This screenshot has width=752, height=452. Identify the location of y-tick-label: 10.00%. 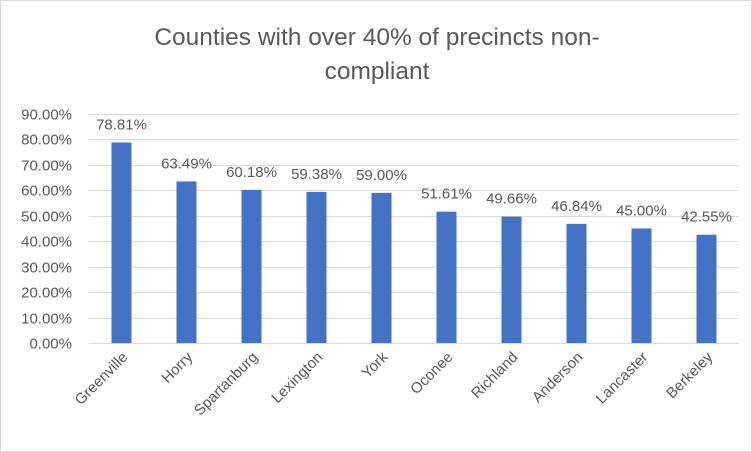
(46, 319).